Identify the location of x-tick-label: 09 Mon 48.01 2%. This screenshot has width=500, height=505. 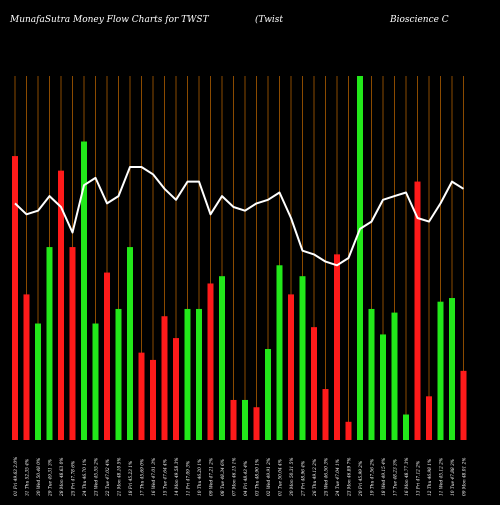
(465, 477).